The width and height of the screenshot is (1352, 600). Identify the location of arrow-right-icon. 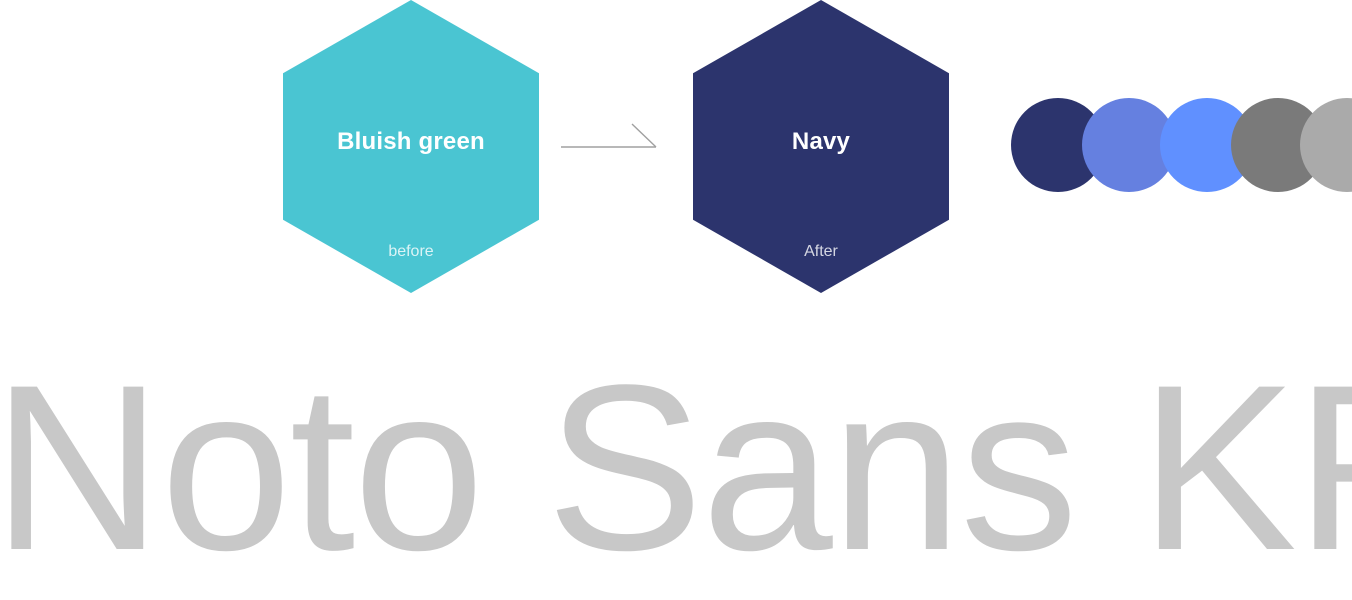
(609, 135).